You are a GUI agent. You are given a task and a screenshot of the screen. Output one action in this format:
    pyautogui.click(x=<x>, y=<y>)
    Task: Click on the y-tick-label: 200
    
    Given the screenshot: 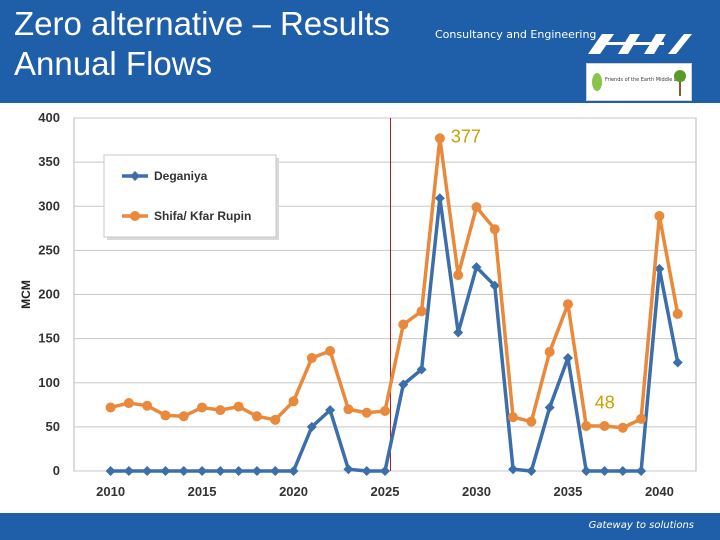 What is the action you would take?
    pyautogui.click(x=49, y=294)
    